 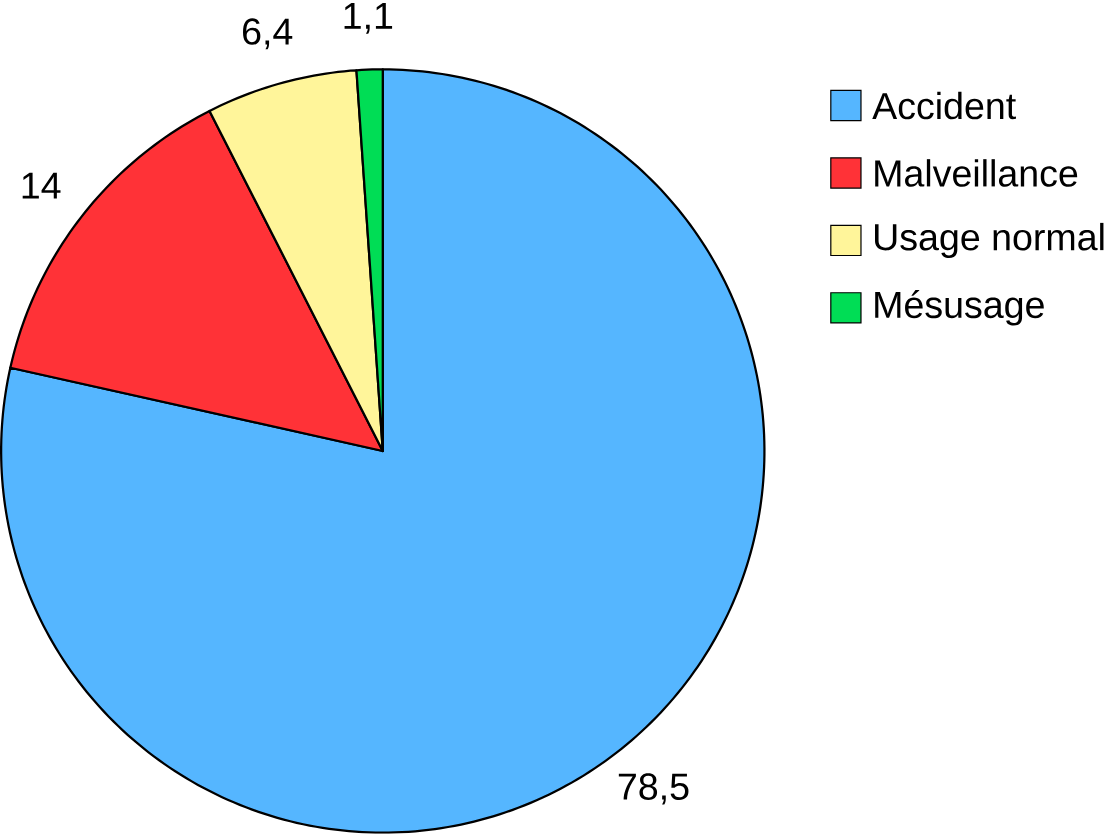 What do you see at coordinates (368, 18) in the screenshot?
I see `data-label: 1,1` at bounding box center [368, 18].